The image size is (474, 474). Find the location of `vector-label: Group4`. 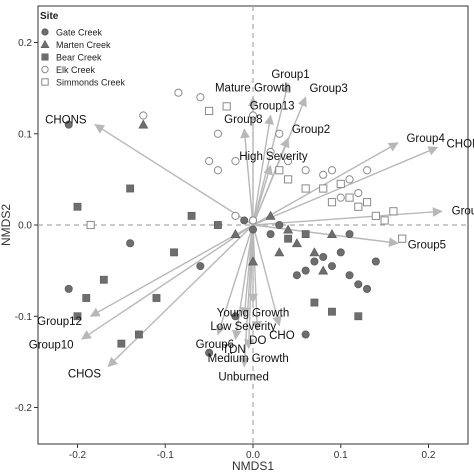

vector-label: Group4 is located at coordinates (425, 139).